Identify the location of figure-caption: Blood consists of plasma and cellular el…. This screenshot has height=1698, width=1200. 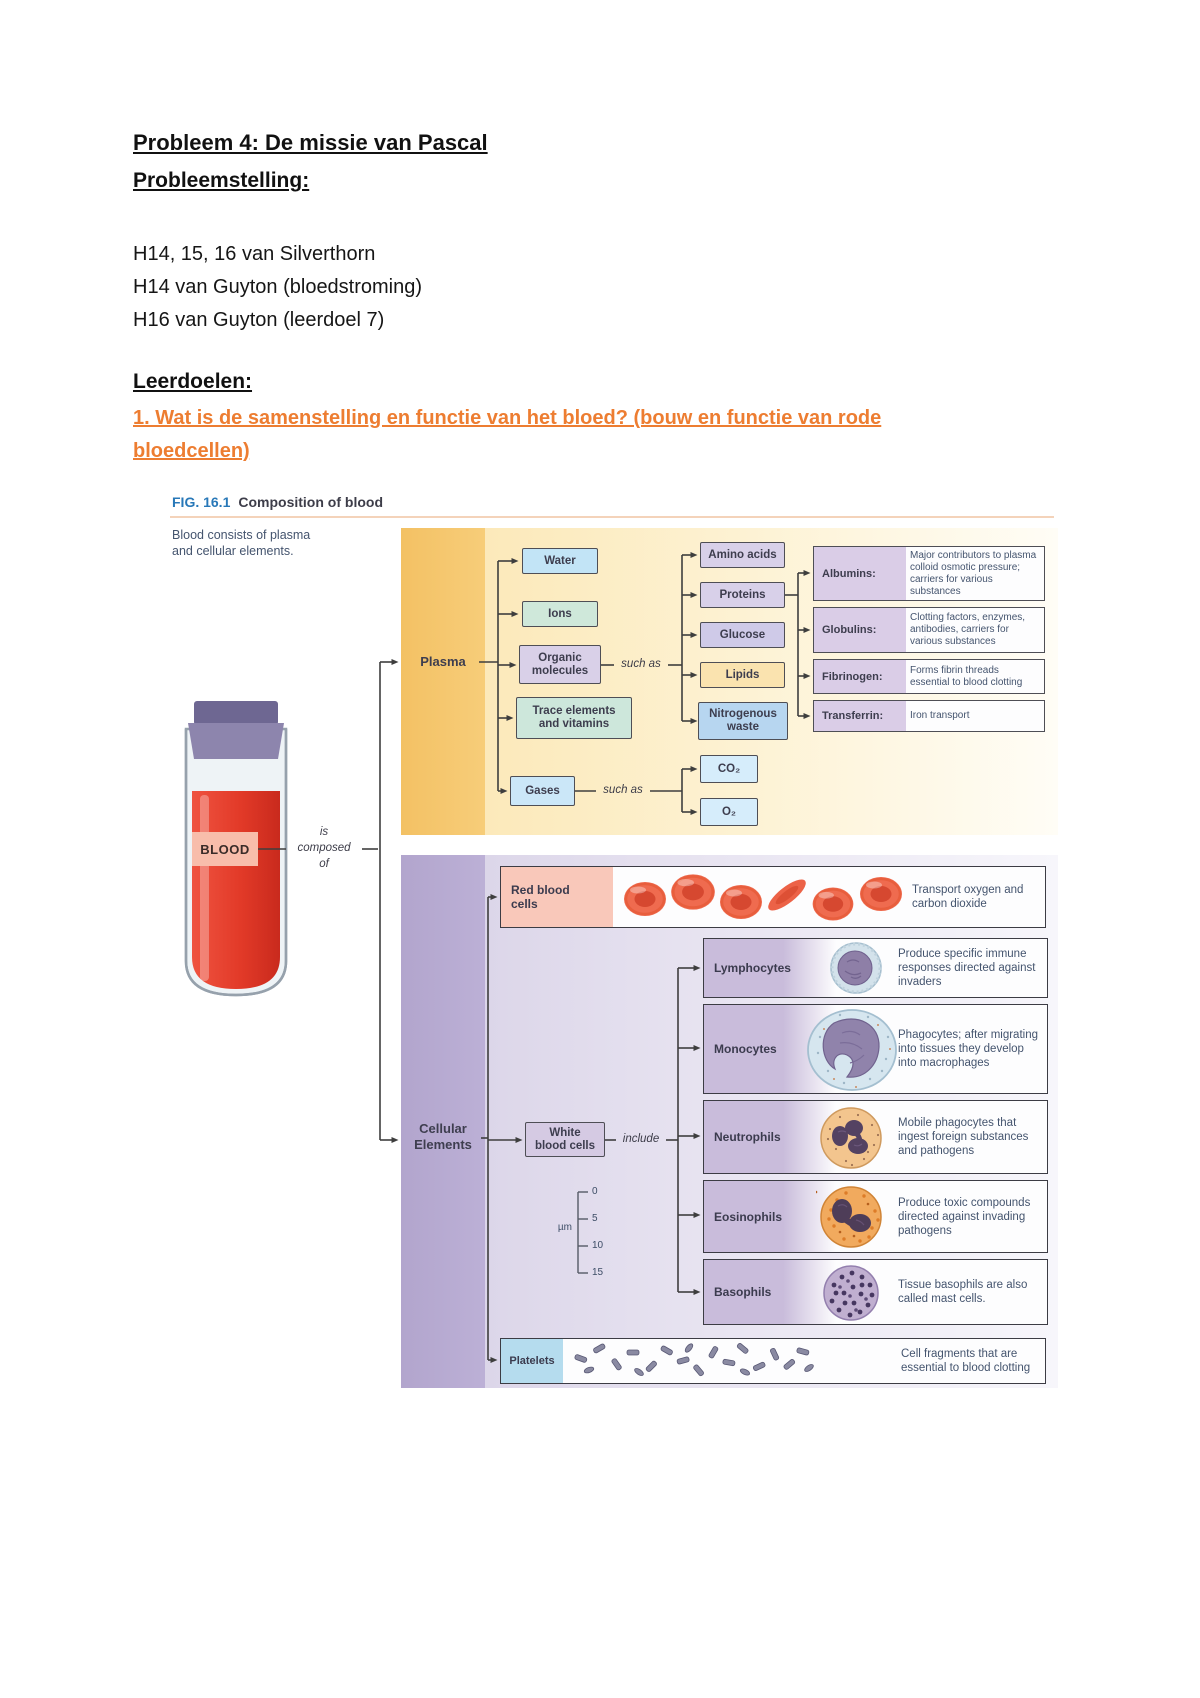
(241, 543).